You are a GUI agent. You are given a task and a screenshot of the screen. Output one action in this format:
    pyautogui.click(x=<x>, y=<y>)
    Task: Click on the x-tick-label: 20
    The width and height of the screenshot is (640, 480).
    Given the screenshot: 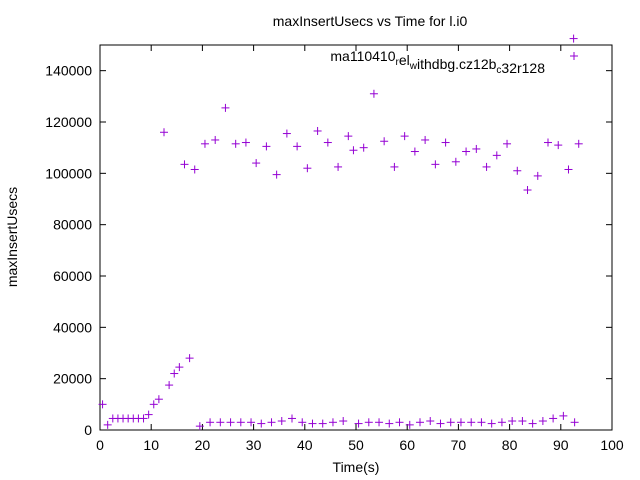 What is the action you would take?
    pyautogui.click(x=203, y=445)
    